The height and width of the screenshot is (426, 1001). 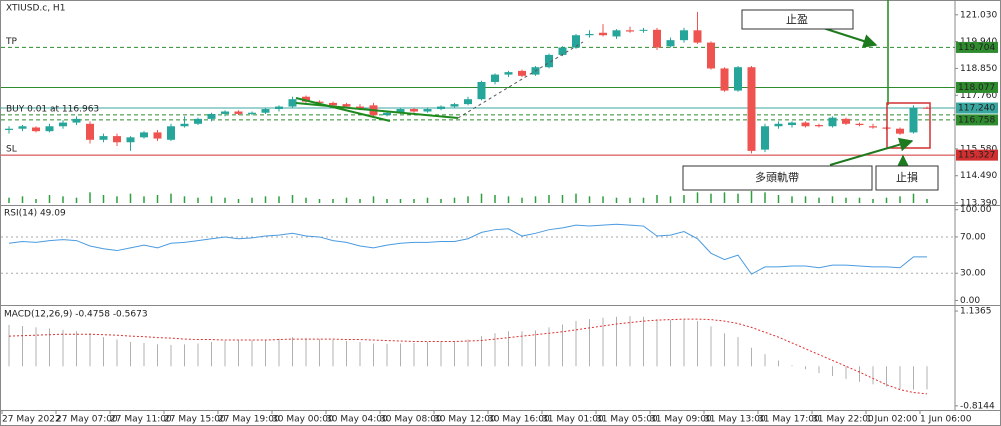 What do you see at coordinates (976, 312) in the screenshot?
I see `y-tick-label: 1.1365` at bounding box center [976, 312].